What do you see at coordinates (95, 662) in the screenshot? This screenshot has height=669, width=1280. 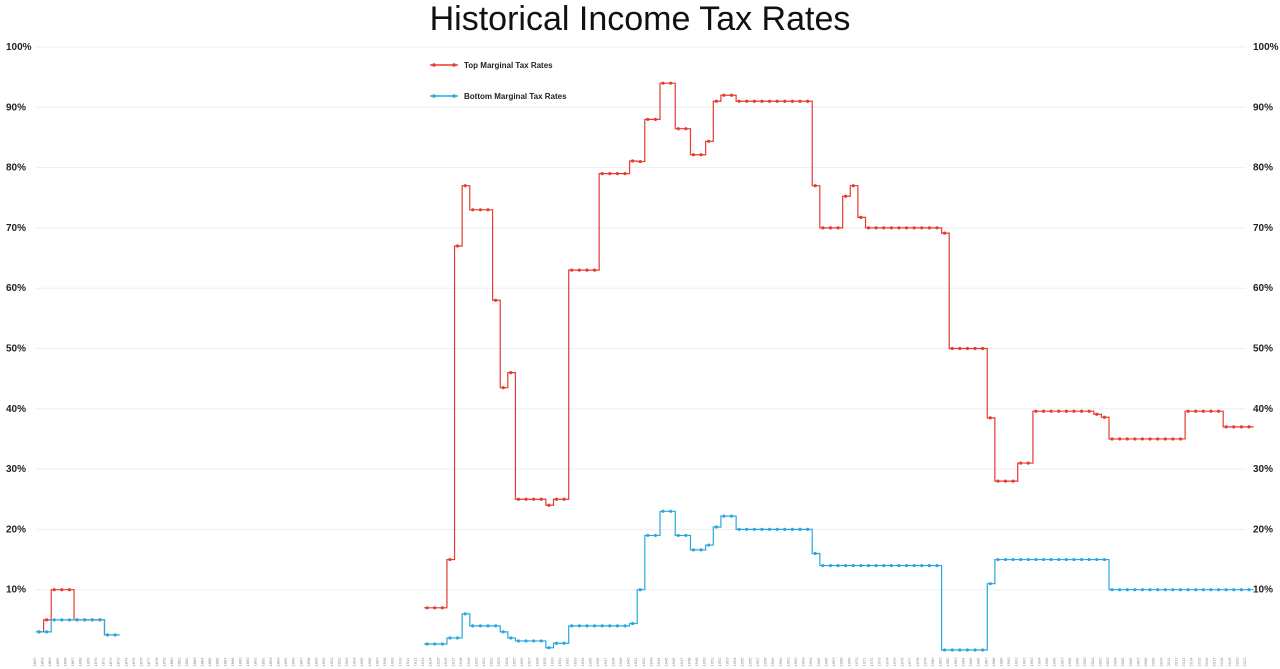 I see `x-tick-label: 1870` at bounding box center [95, 662].